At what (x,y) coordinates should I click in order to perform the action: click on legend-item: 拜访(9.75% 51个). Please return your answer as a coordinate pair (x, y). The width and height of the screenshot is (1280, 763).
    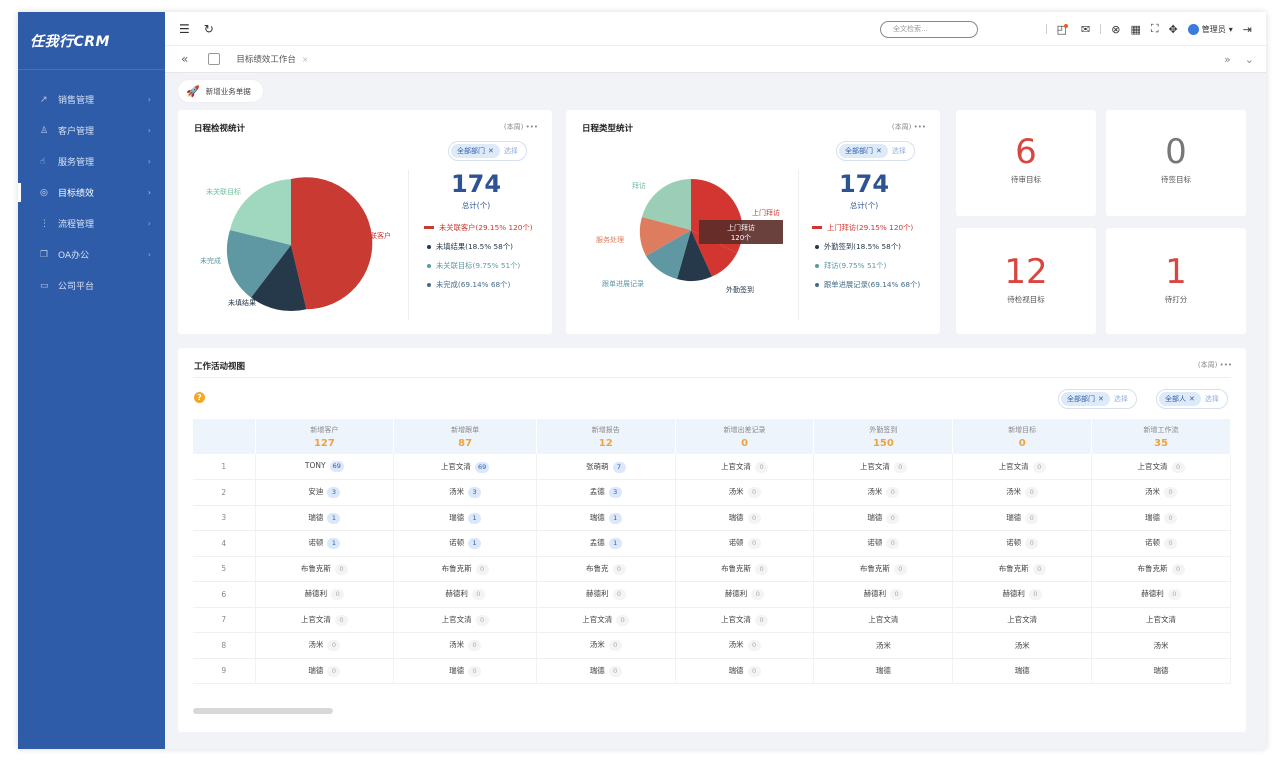
    Looking at the image, I should click on (866, 265).